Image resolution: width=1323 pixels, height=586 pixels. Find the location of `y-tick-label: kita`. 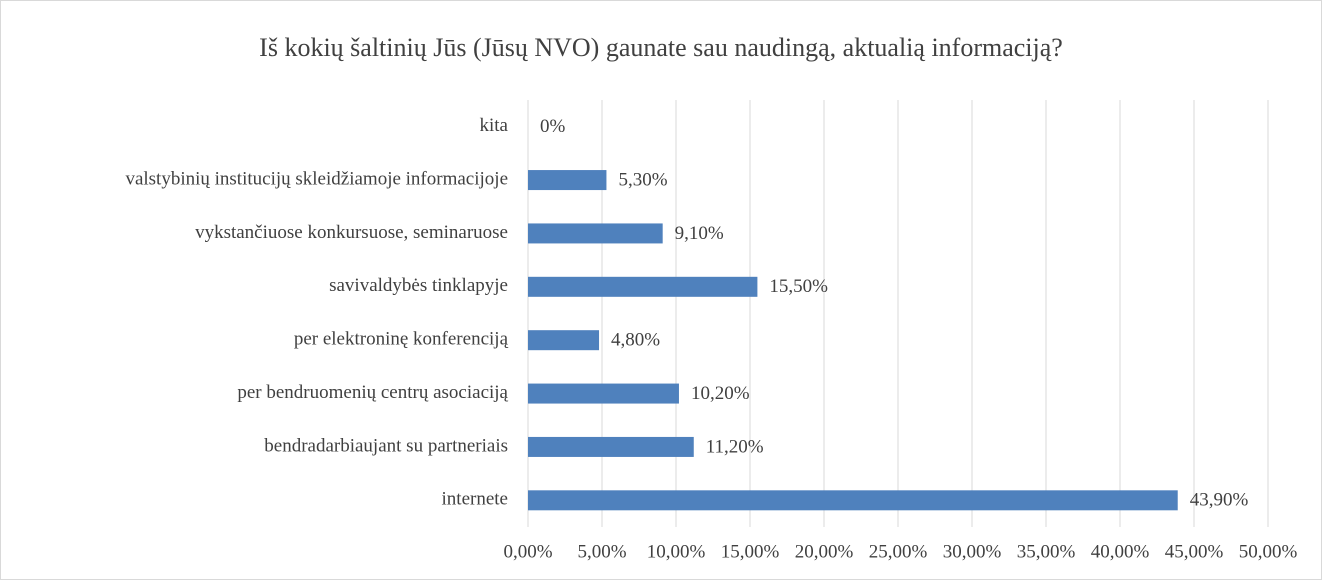

y-tick-label: kita is located at coordinates (494, 125).